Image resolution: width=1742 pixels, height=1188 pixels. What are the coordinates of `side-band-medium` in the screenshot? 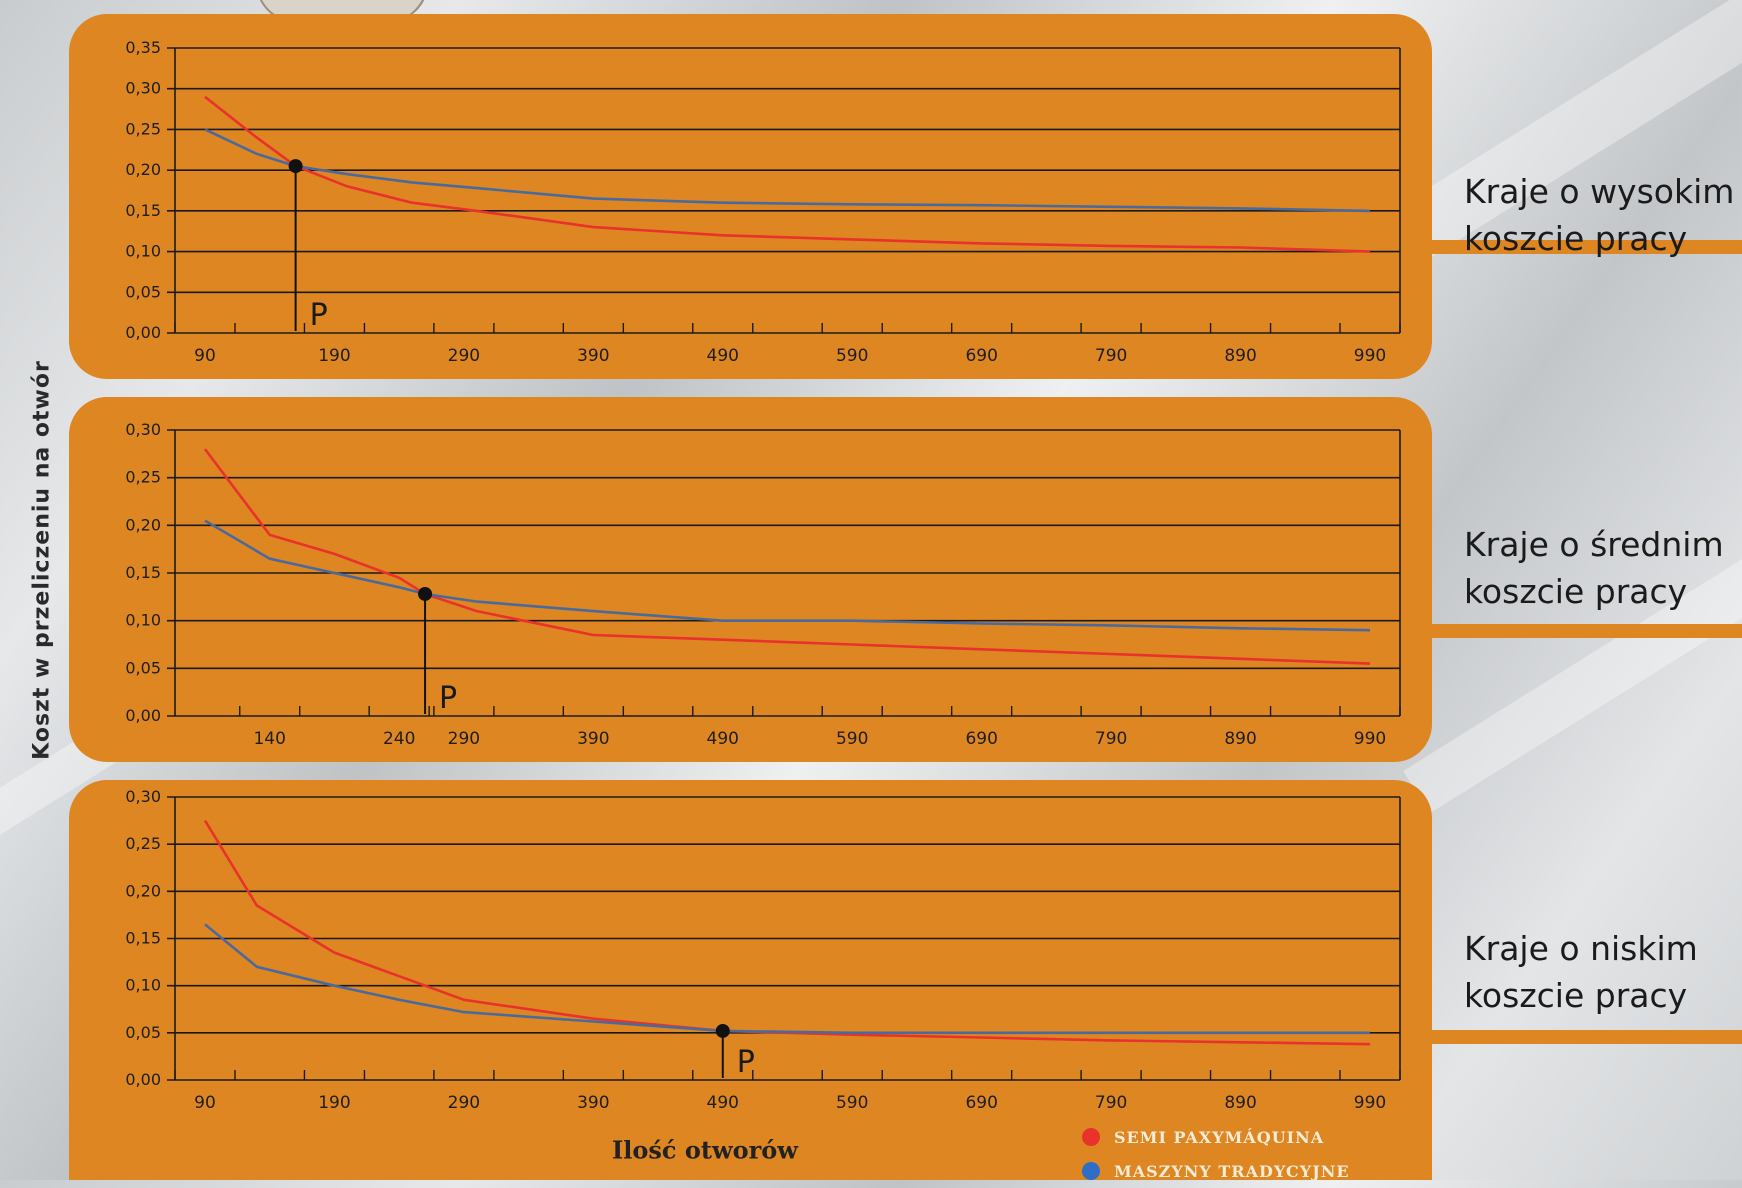 It's located at (1581, 631).